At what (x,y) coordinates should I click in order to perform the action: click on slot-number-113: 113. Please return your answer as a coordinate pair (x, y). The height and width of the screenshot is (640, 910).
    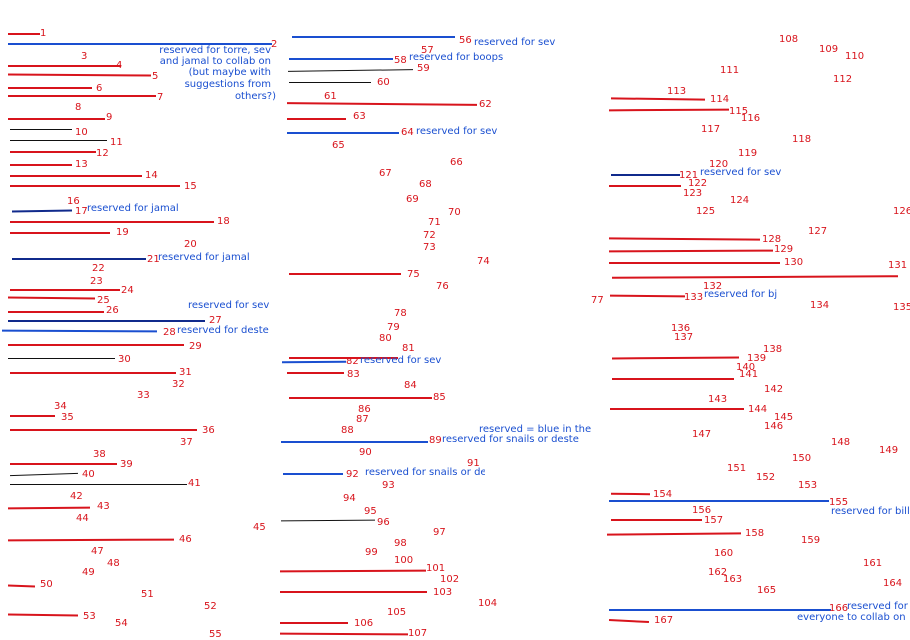
    Looking at the image, I should click on (677, 91).